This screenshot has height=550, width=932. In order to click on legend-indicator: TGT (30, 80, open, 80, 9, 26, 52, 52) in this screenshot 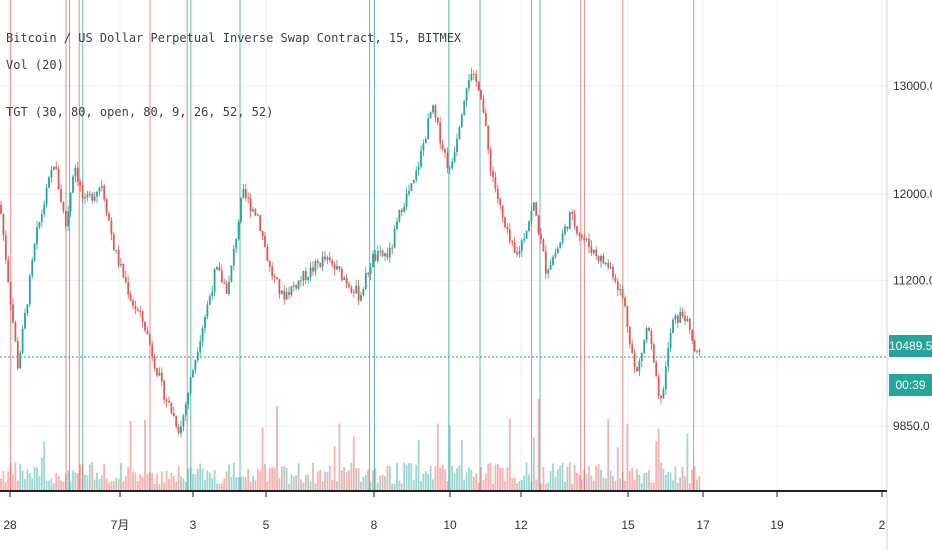, I will do `click(140, 112)`.